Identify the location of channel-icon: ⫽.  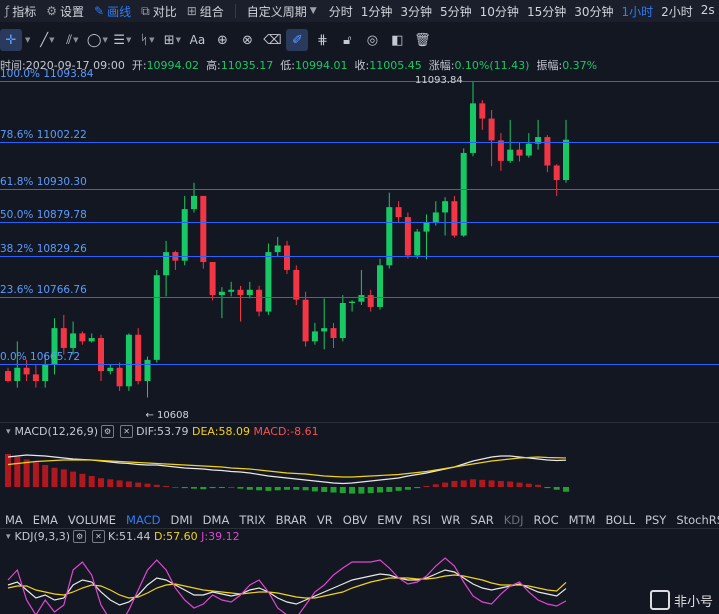
(69, 40).